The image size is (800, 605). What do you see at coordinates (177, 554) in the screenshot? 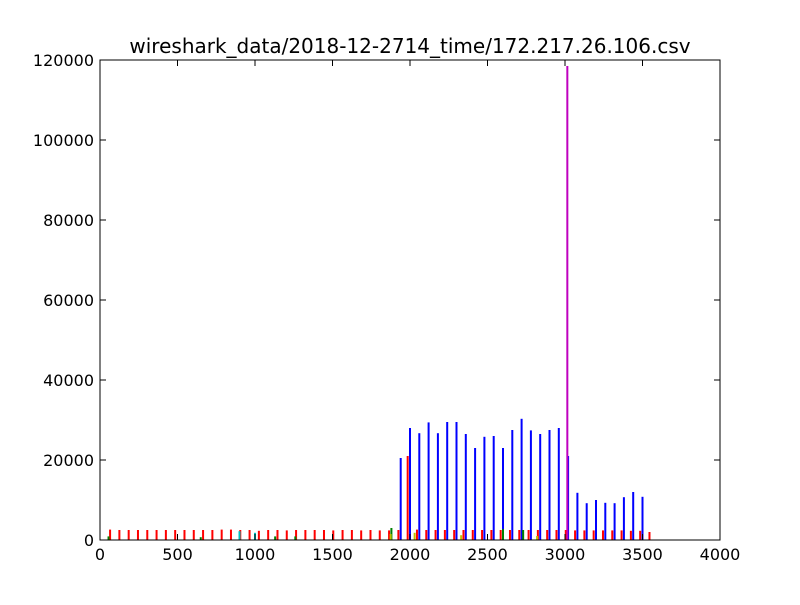
I see `x-tick-label-1: 500` at bounding box center [177, 554].